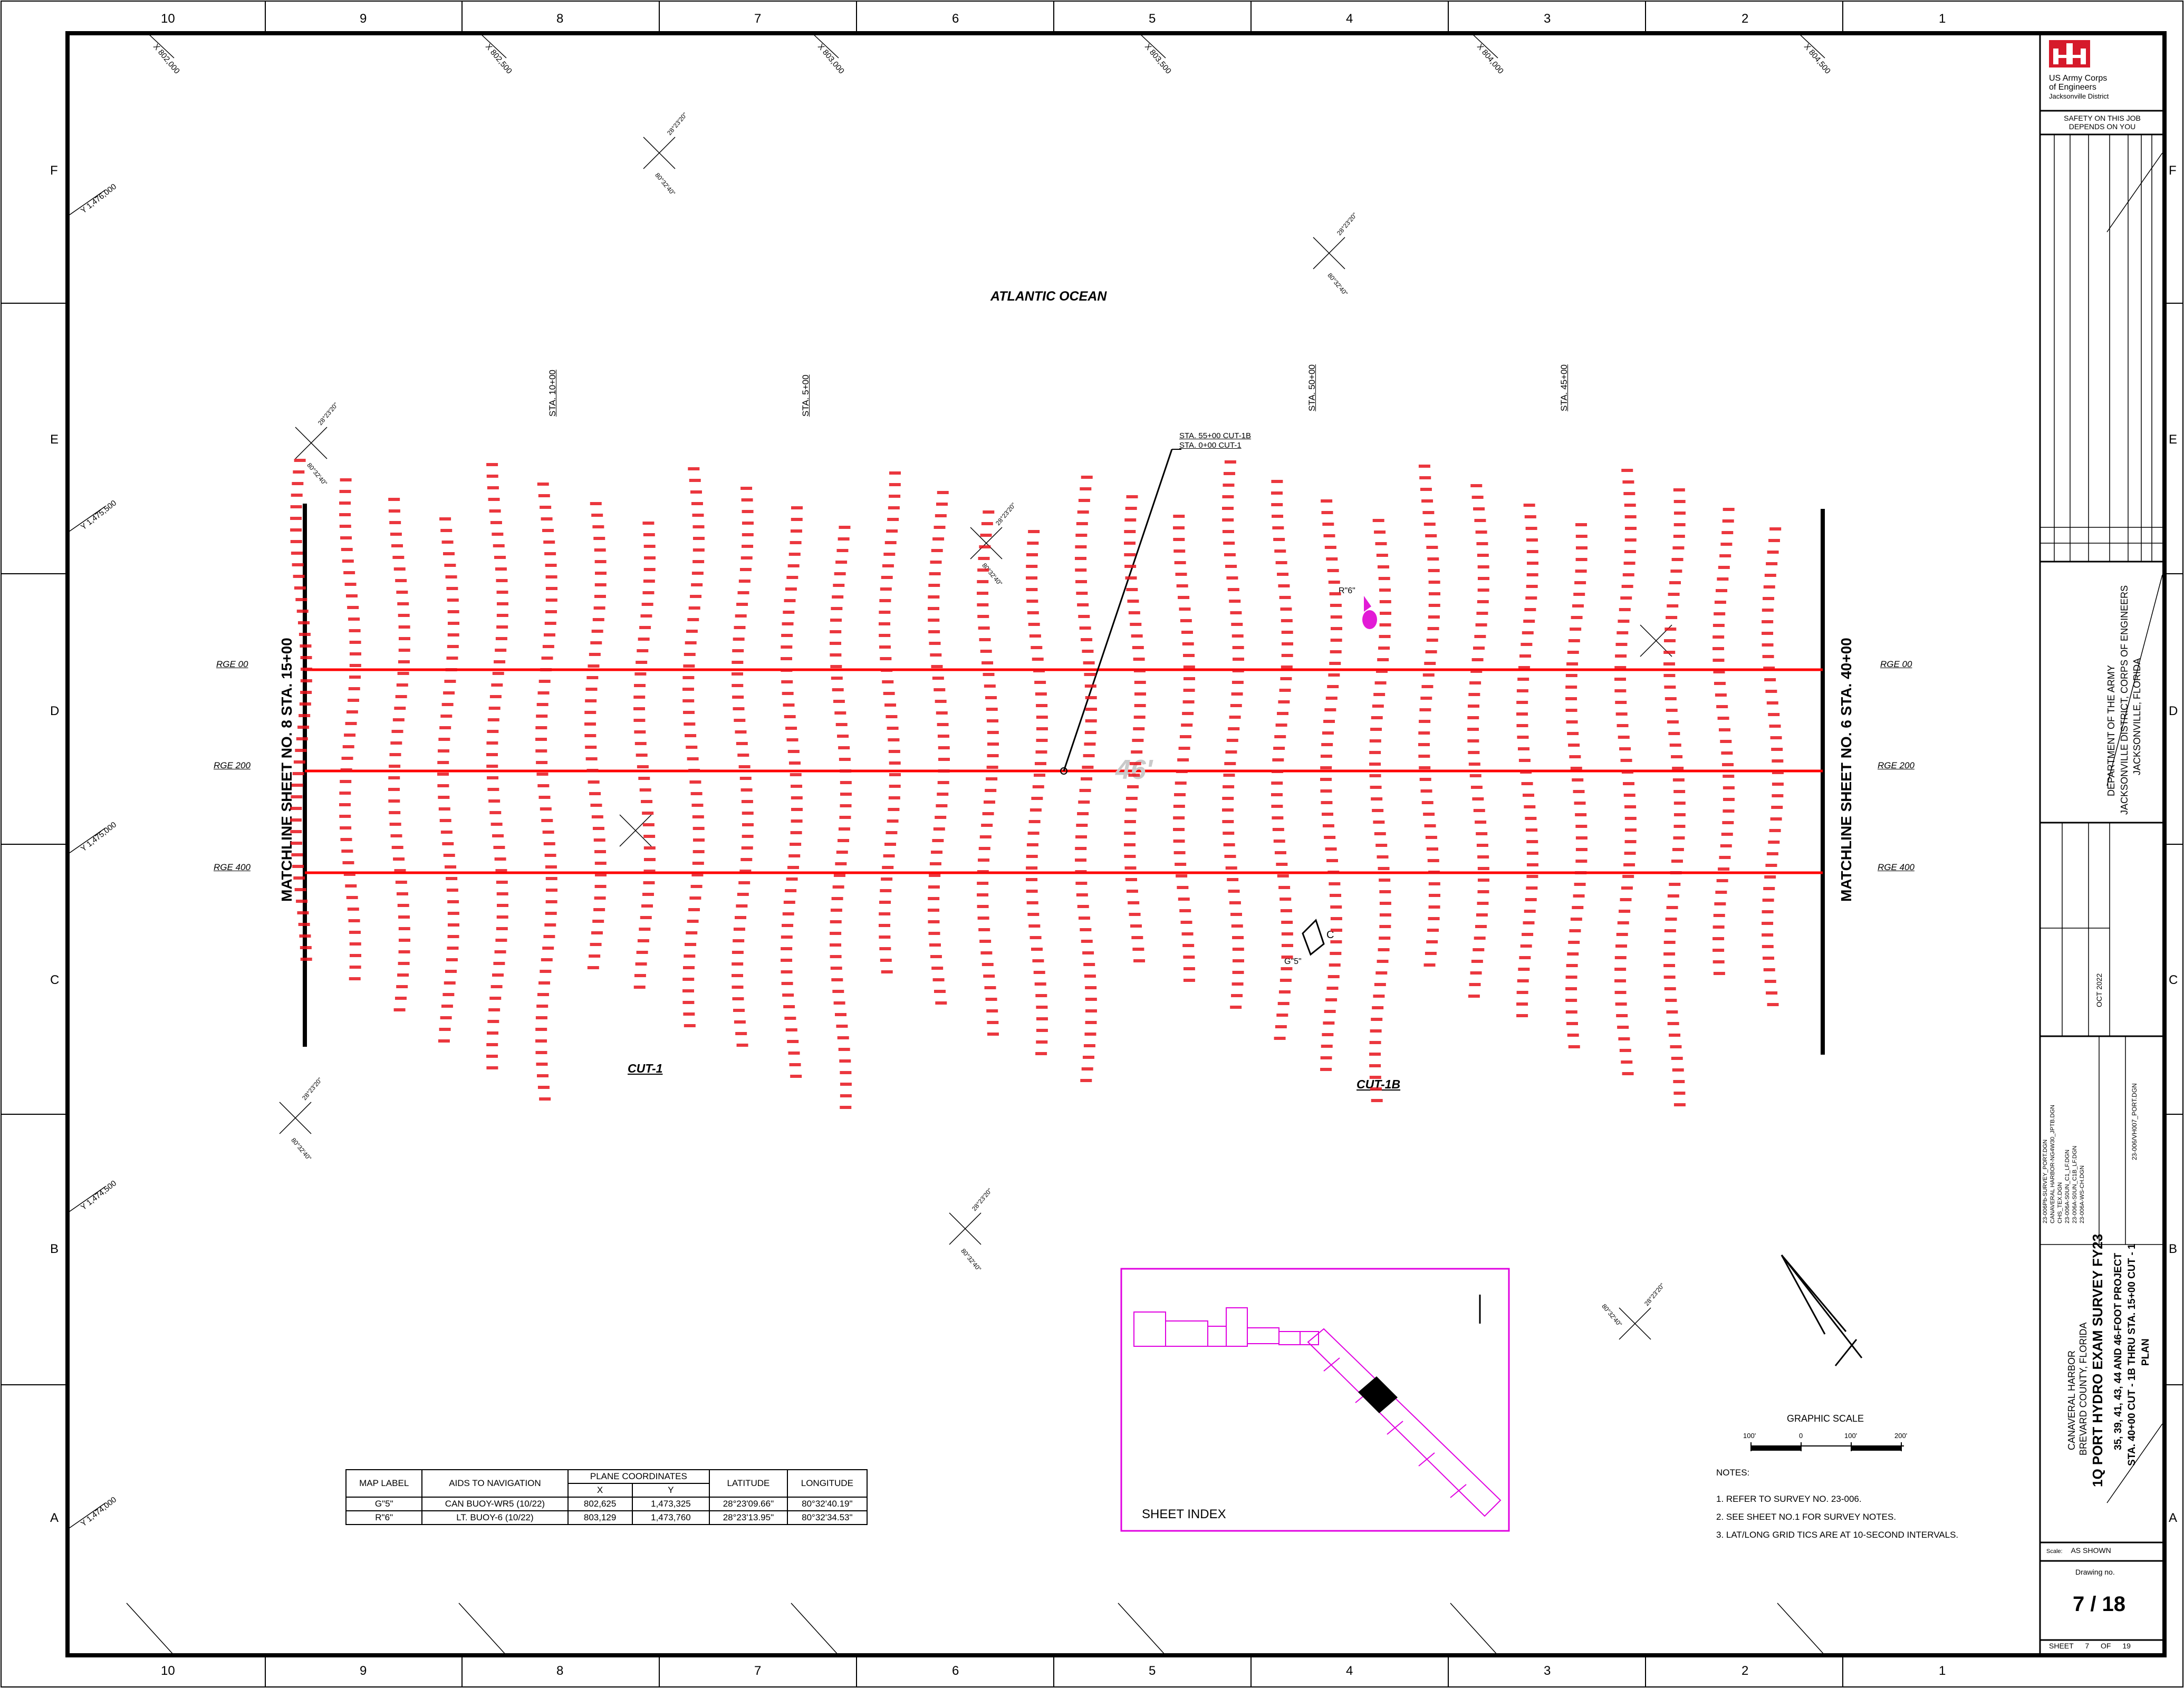 The image size is (2184, 1688). Describe the element at coordinates (2111, 731) in the screenshot. I see `department-label: DEPARTMENT OF THE ARMY` at that location.